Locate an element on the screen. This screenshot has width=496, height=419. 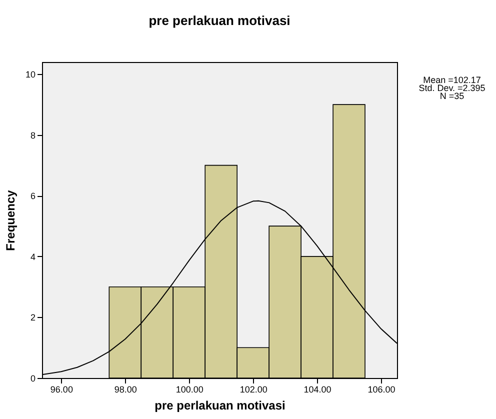
x-tick-label: 106.00 is located at coordinates (382, 389).